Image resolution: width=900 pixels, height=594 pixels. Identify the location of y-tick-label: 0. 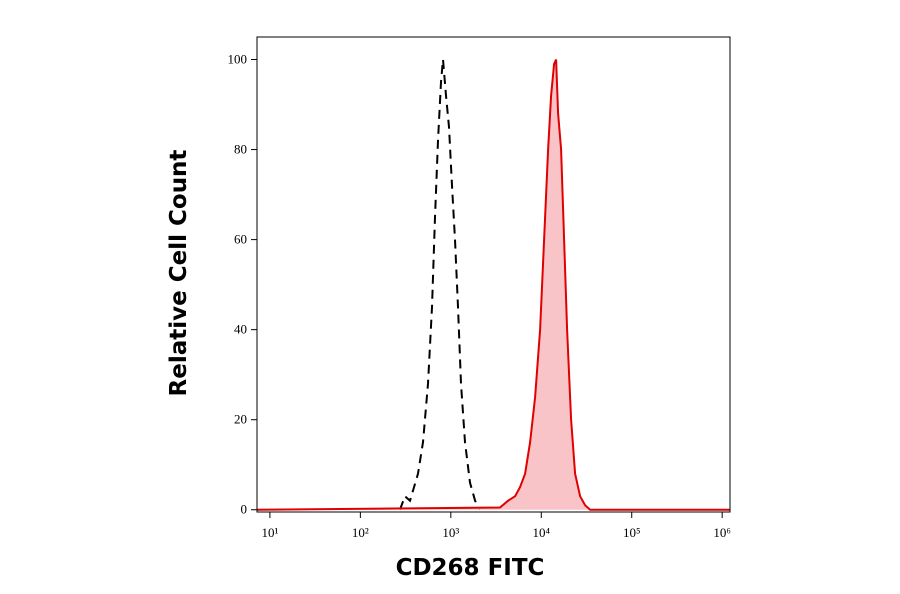
(244, 509).